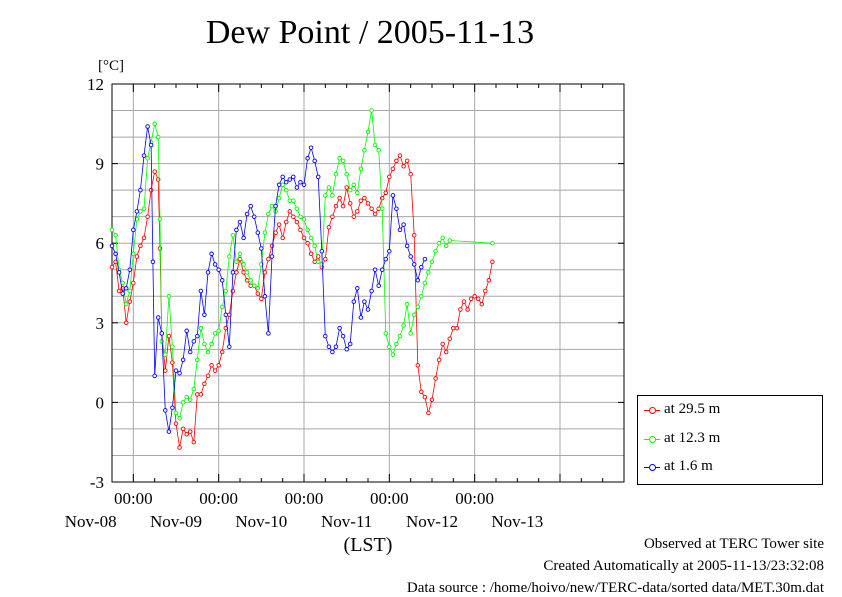  What do you see at coordinates (730, 440) in the screenshot?
I see `legend-item-12-3m: at 12.3 m` at bounding box center [730, 440].